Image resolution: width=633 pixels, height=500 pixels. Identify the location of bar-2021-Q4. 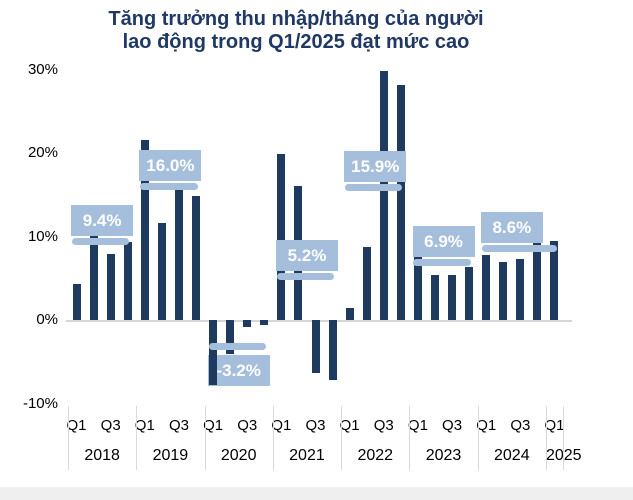
(332, 350).